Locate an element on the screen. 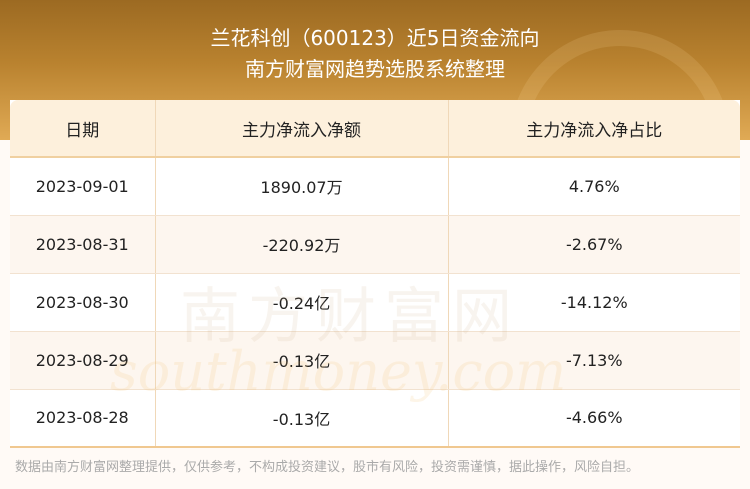 This screenshot has width=750, height=489. table-row: 2023-08-28 -0.13亿 -4.66% is located at coordinates (375, 418).